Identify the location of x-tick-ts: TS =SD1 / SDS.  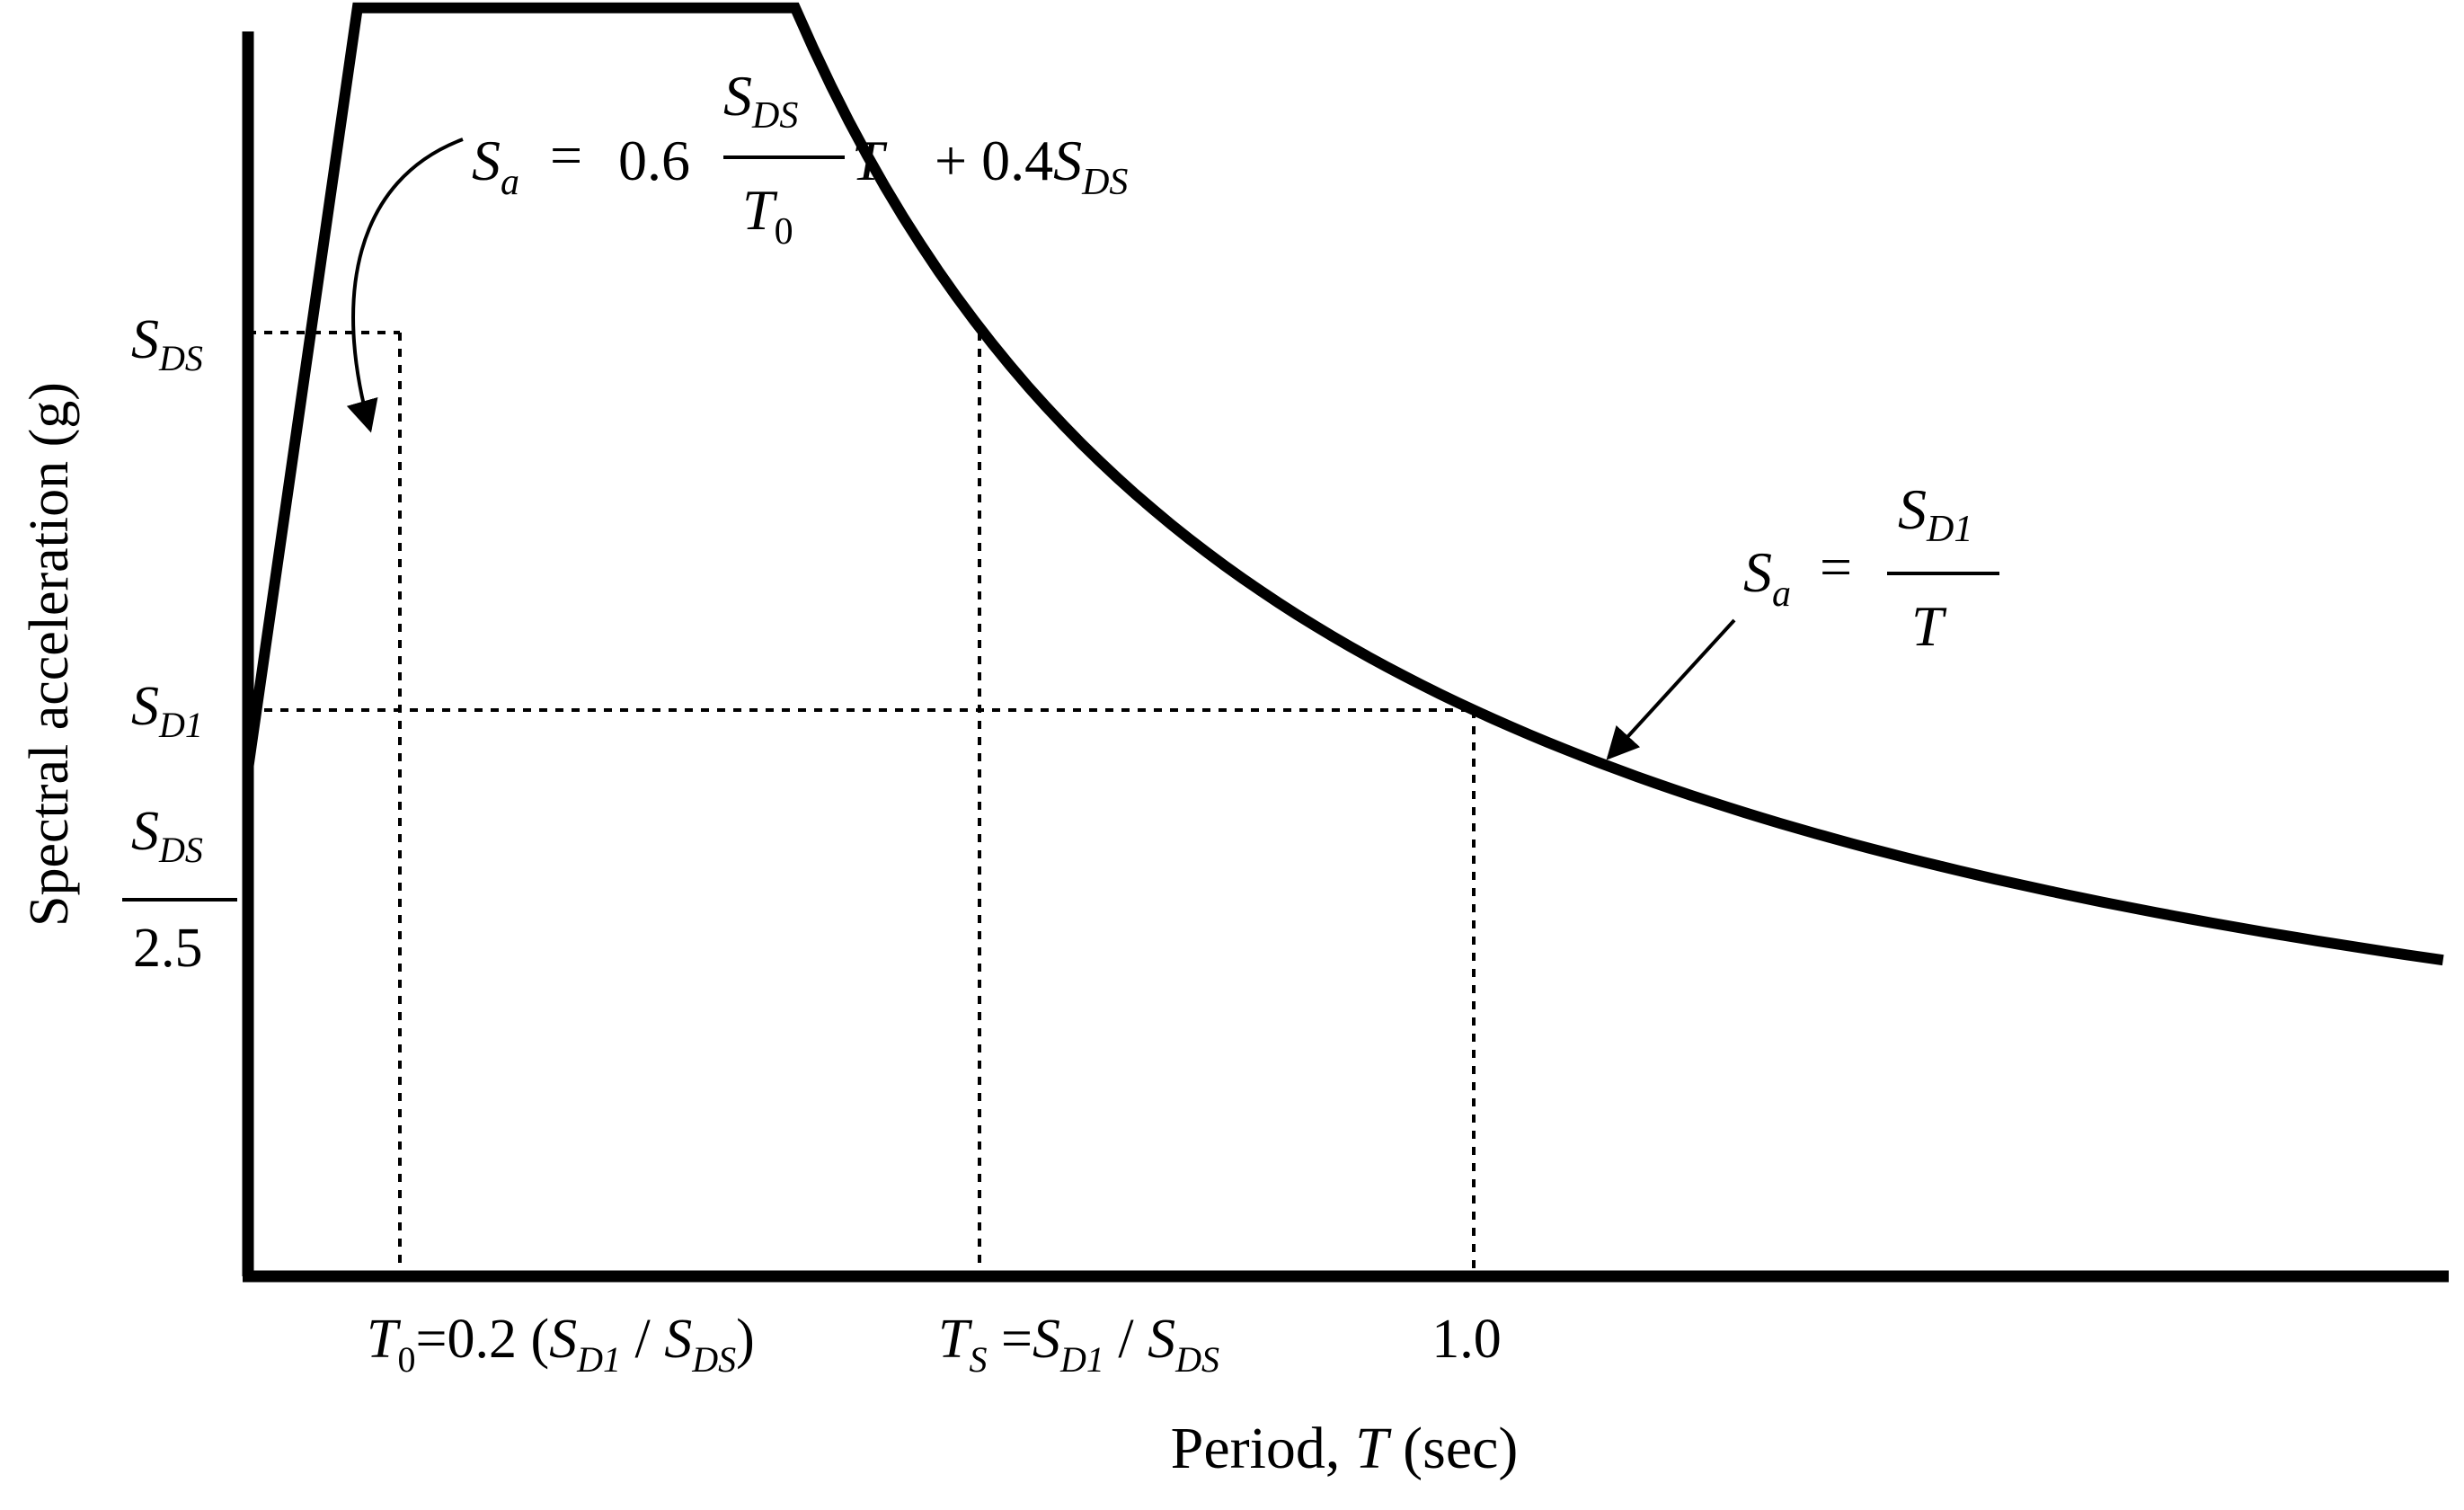
(1078, 1344).